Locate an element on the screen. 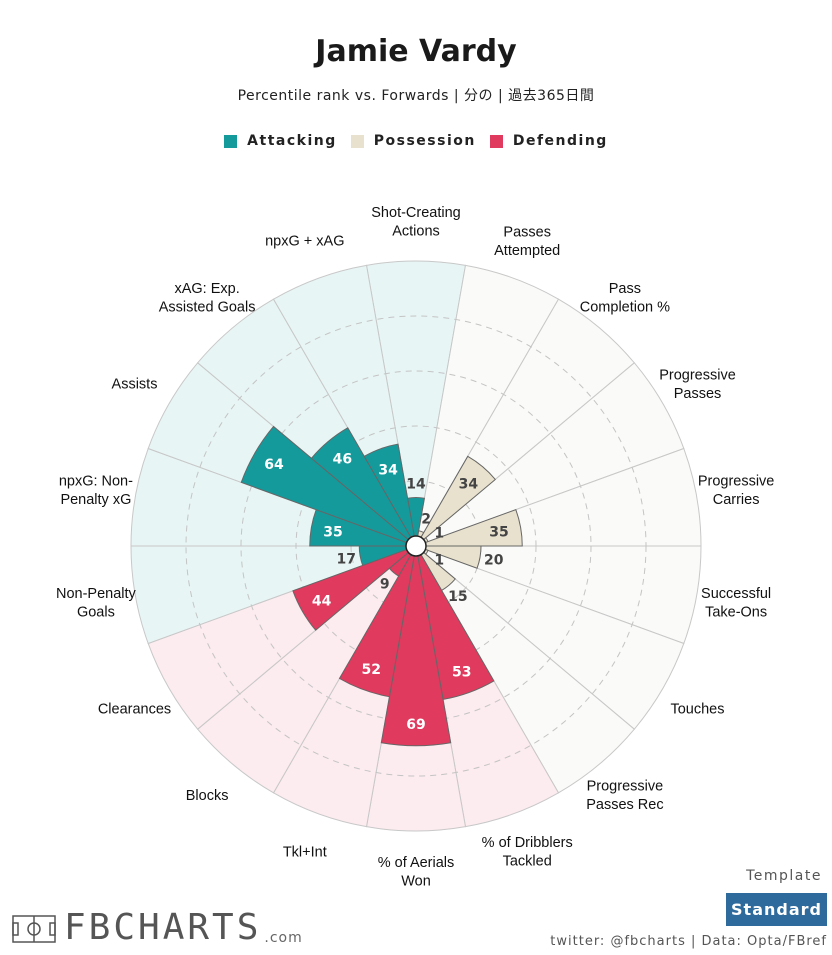  legend-label-attacking: Attacking is located at coordinates (292, 141).